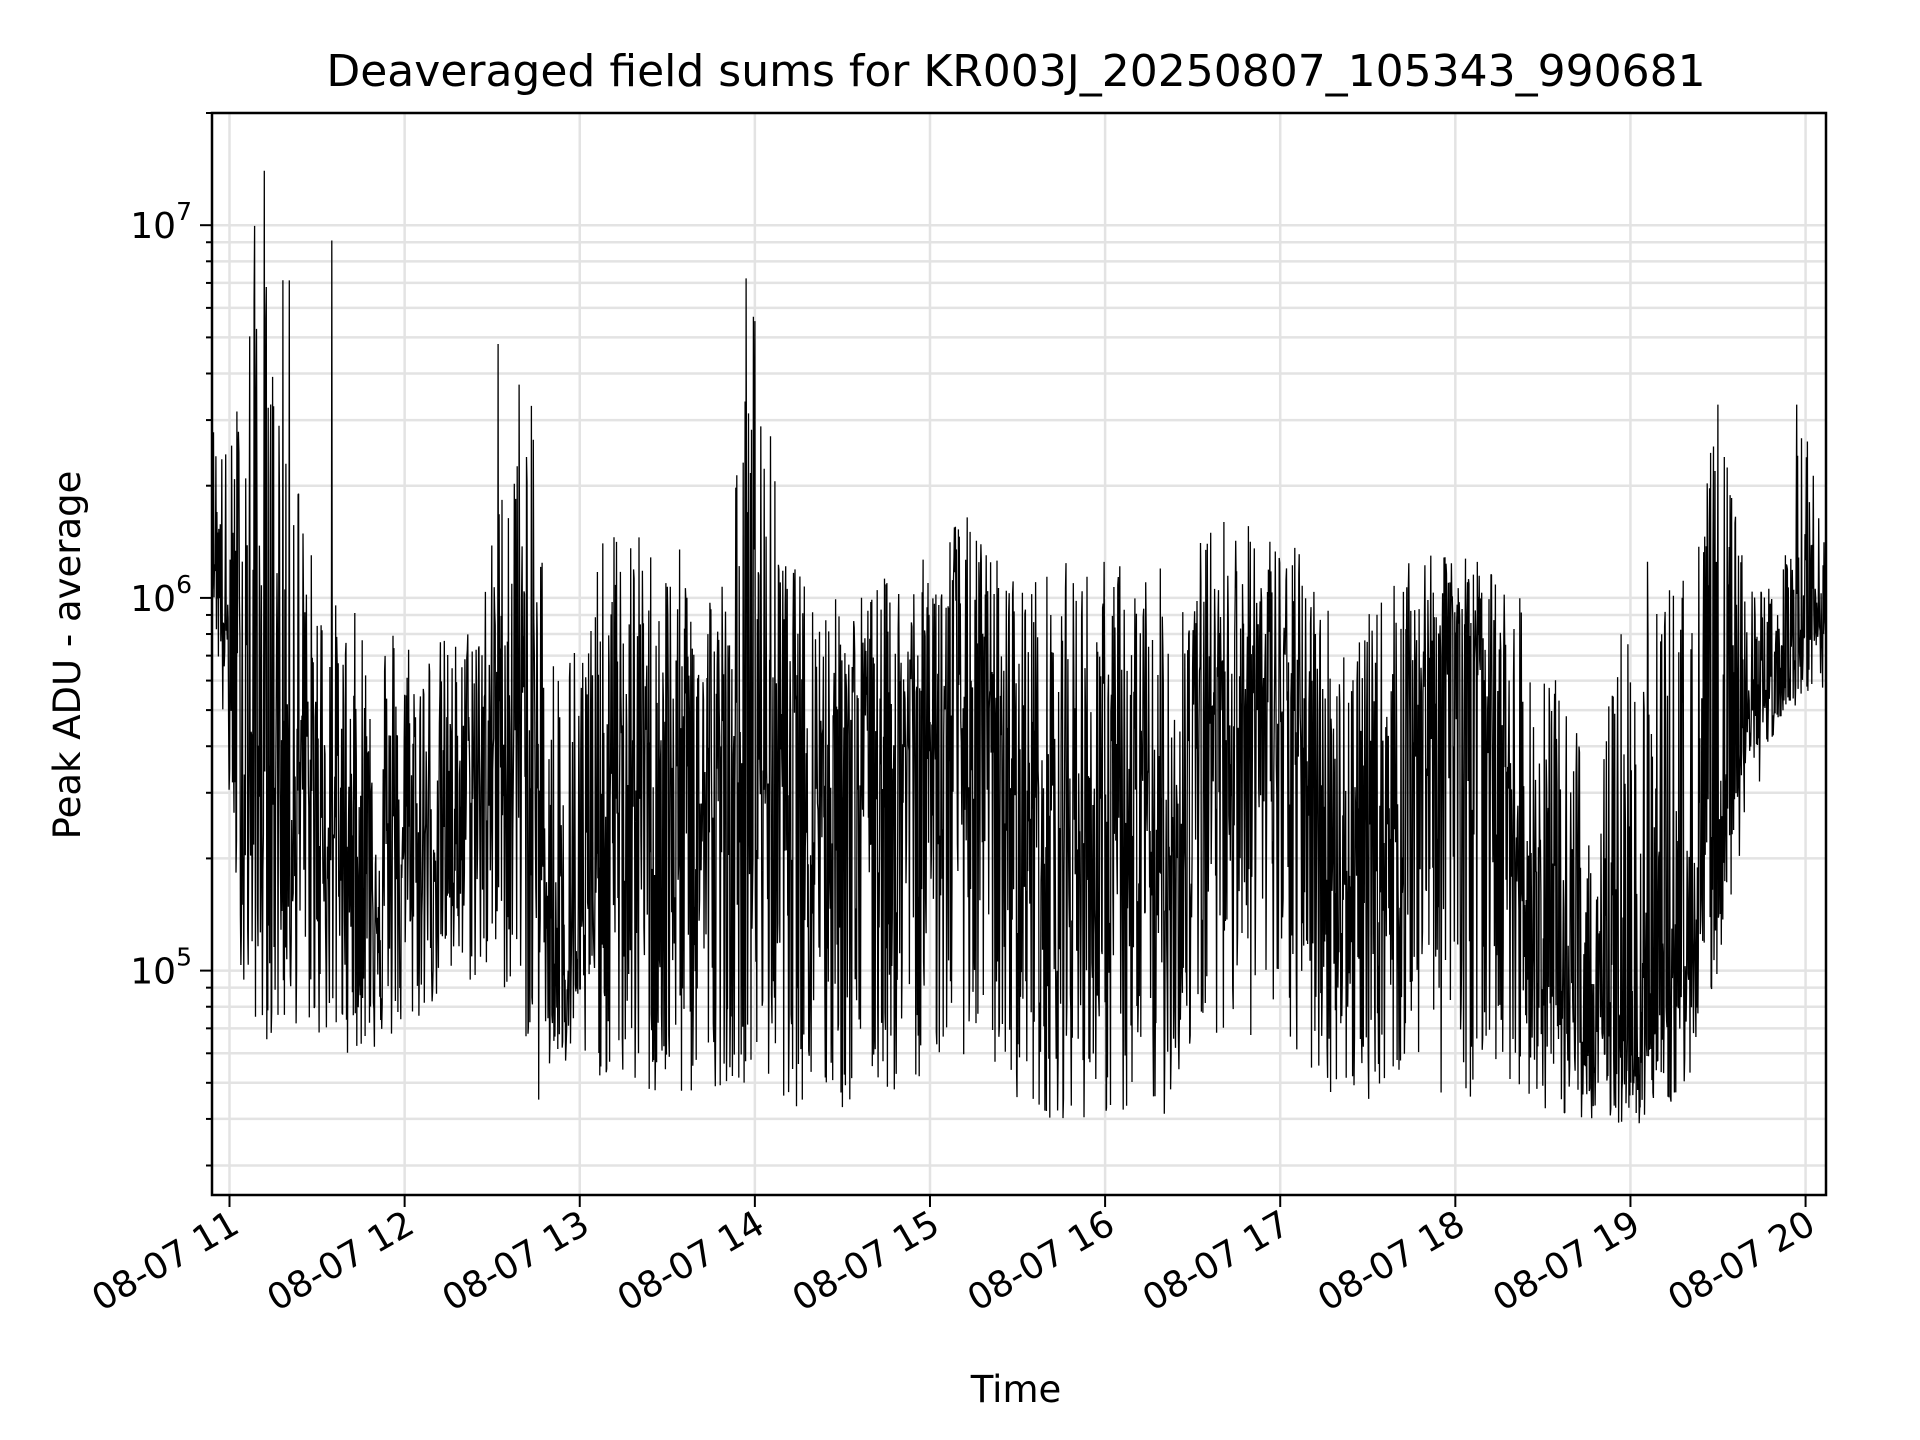  Describe the element at coordinates (161, 968) in the screenshot. I see `y-tick-label: 10⁵` at that location.